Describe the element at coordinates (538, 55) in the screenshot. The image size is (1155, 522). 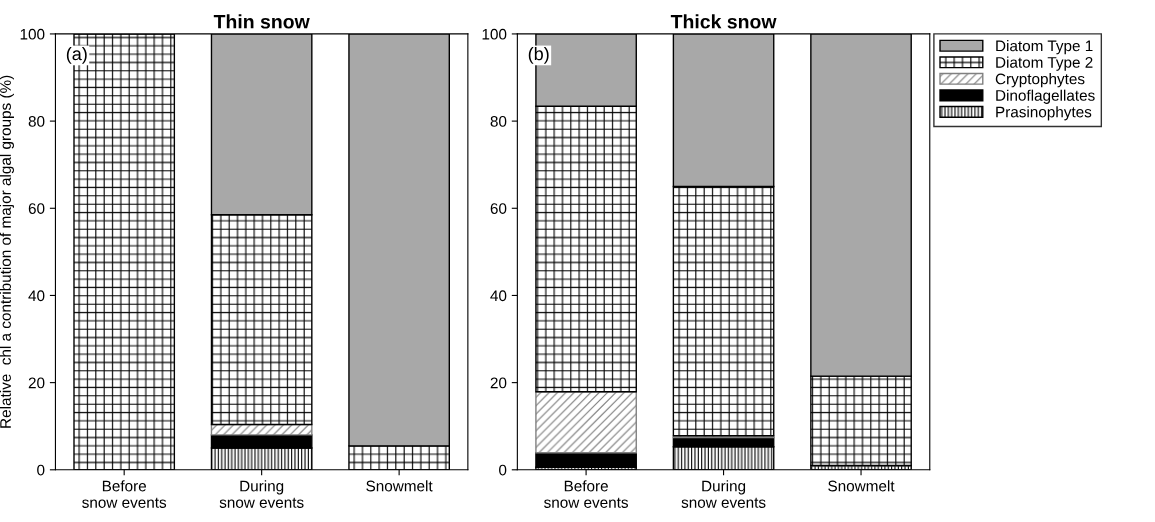
I see `annotation: (b)` at that location.